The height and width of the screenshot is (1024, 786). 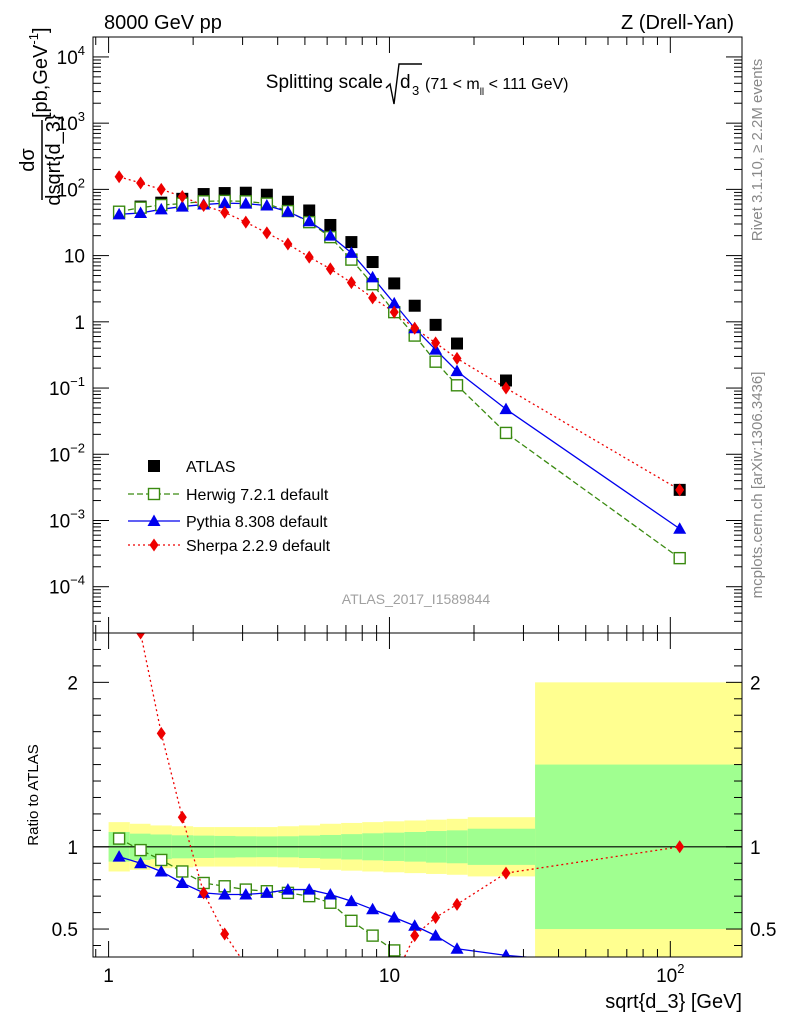 What do you see at coordinates (757, 150) in the screenshot?
I see `rivet-version-label: Rivet 3.1.10, ≥ 2.2M events` at bounding box center [757, 150].